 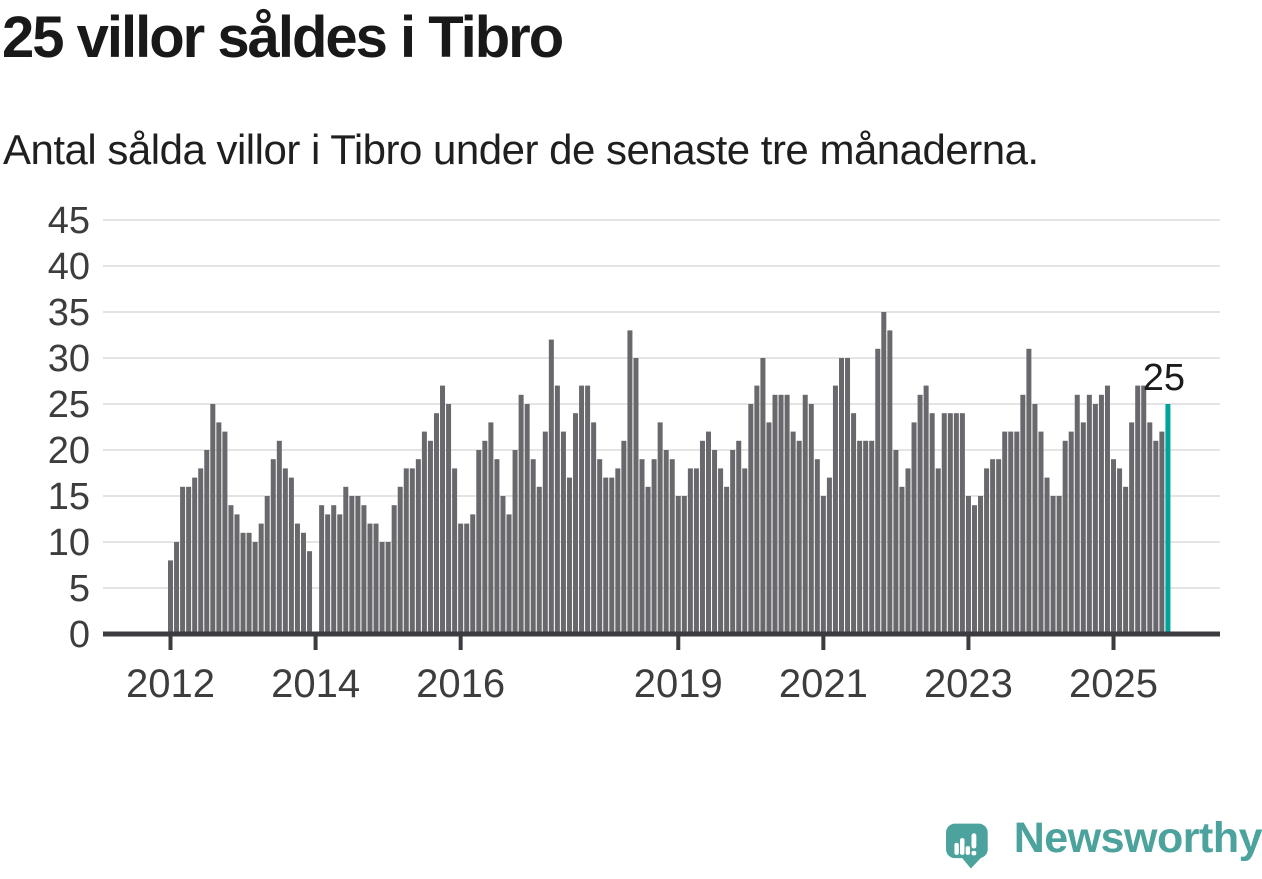 What do you see at coordinates (971, 861) in the screenshot?
I see `logo-bubble-tail` at bounding box center [971, 861].